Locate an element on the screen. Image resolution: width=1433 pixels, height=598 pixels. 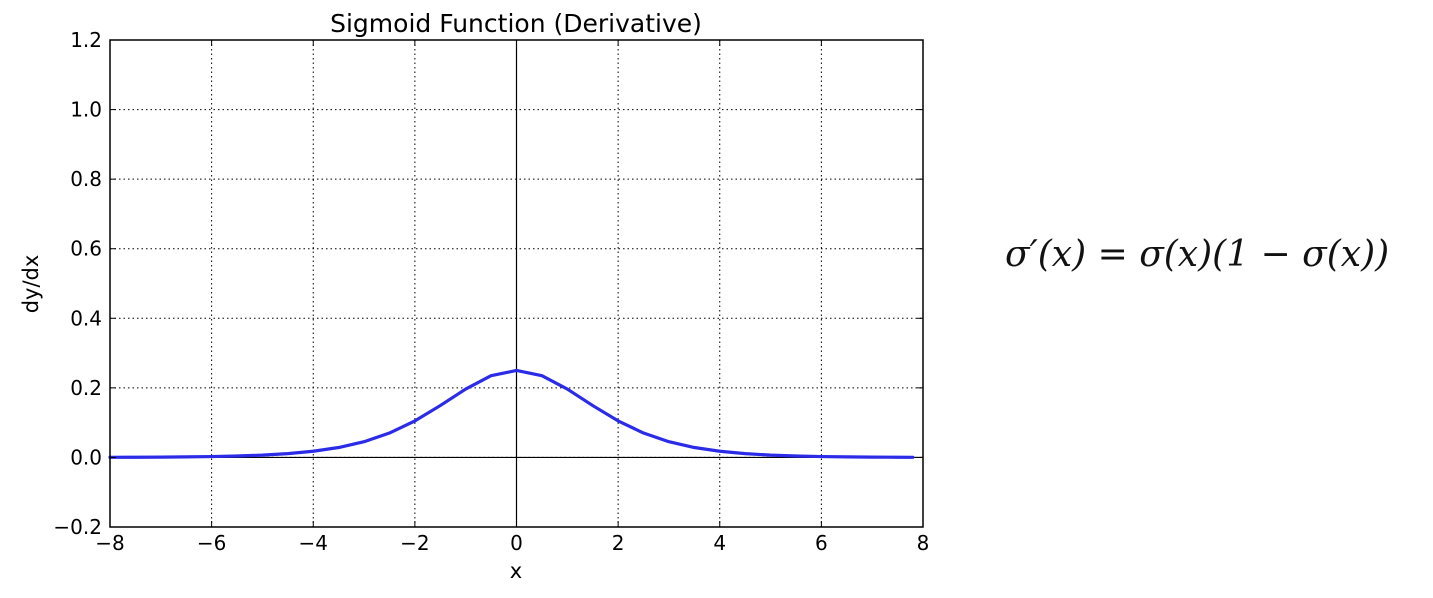
x-tick-label: −8 is located at coordinates (109, 543).